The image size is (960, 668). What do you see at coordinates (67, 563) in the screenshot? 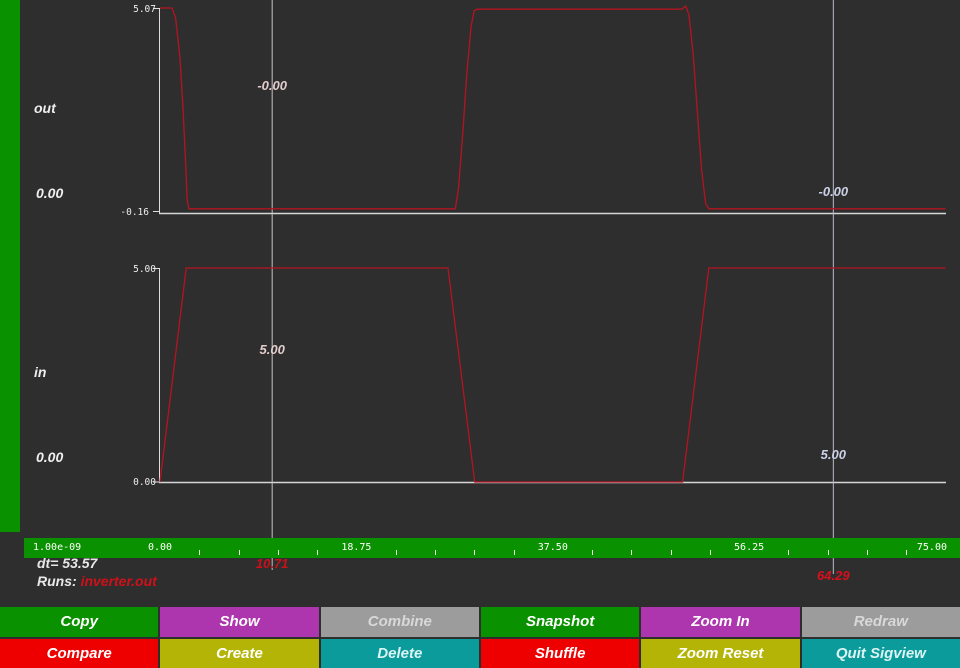
I see `cursor-delta-readout: dt= 53.57` at bounding box center [67, 563].